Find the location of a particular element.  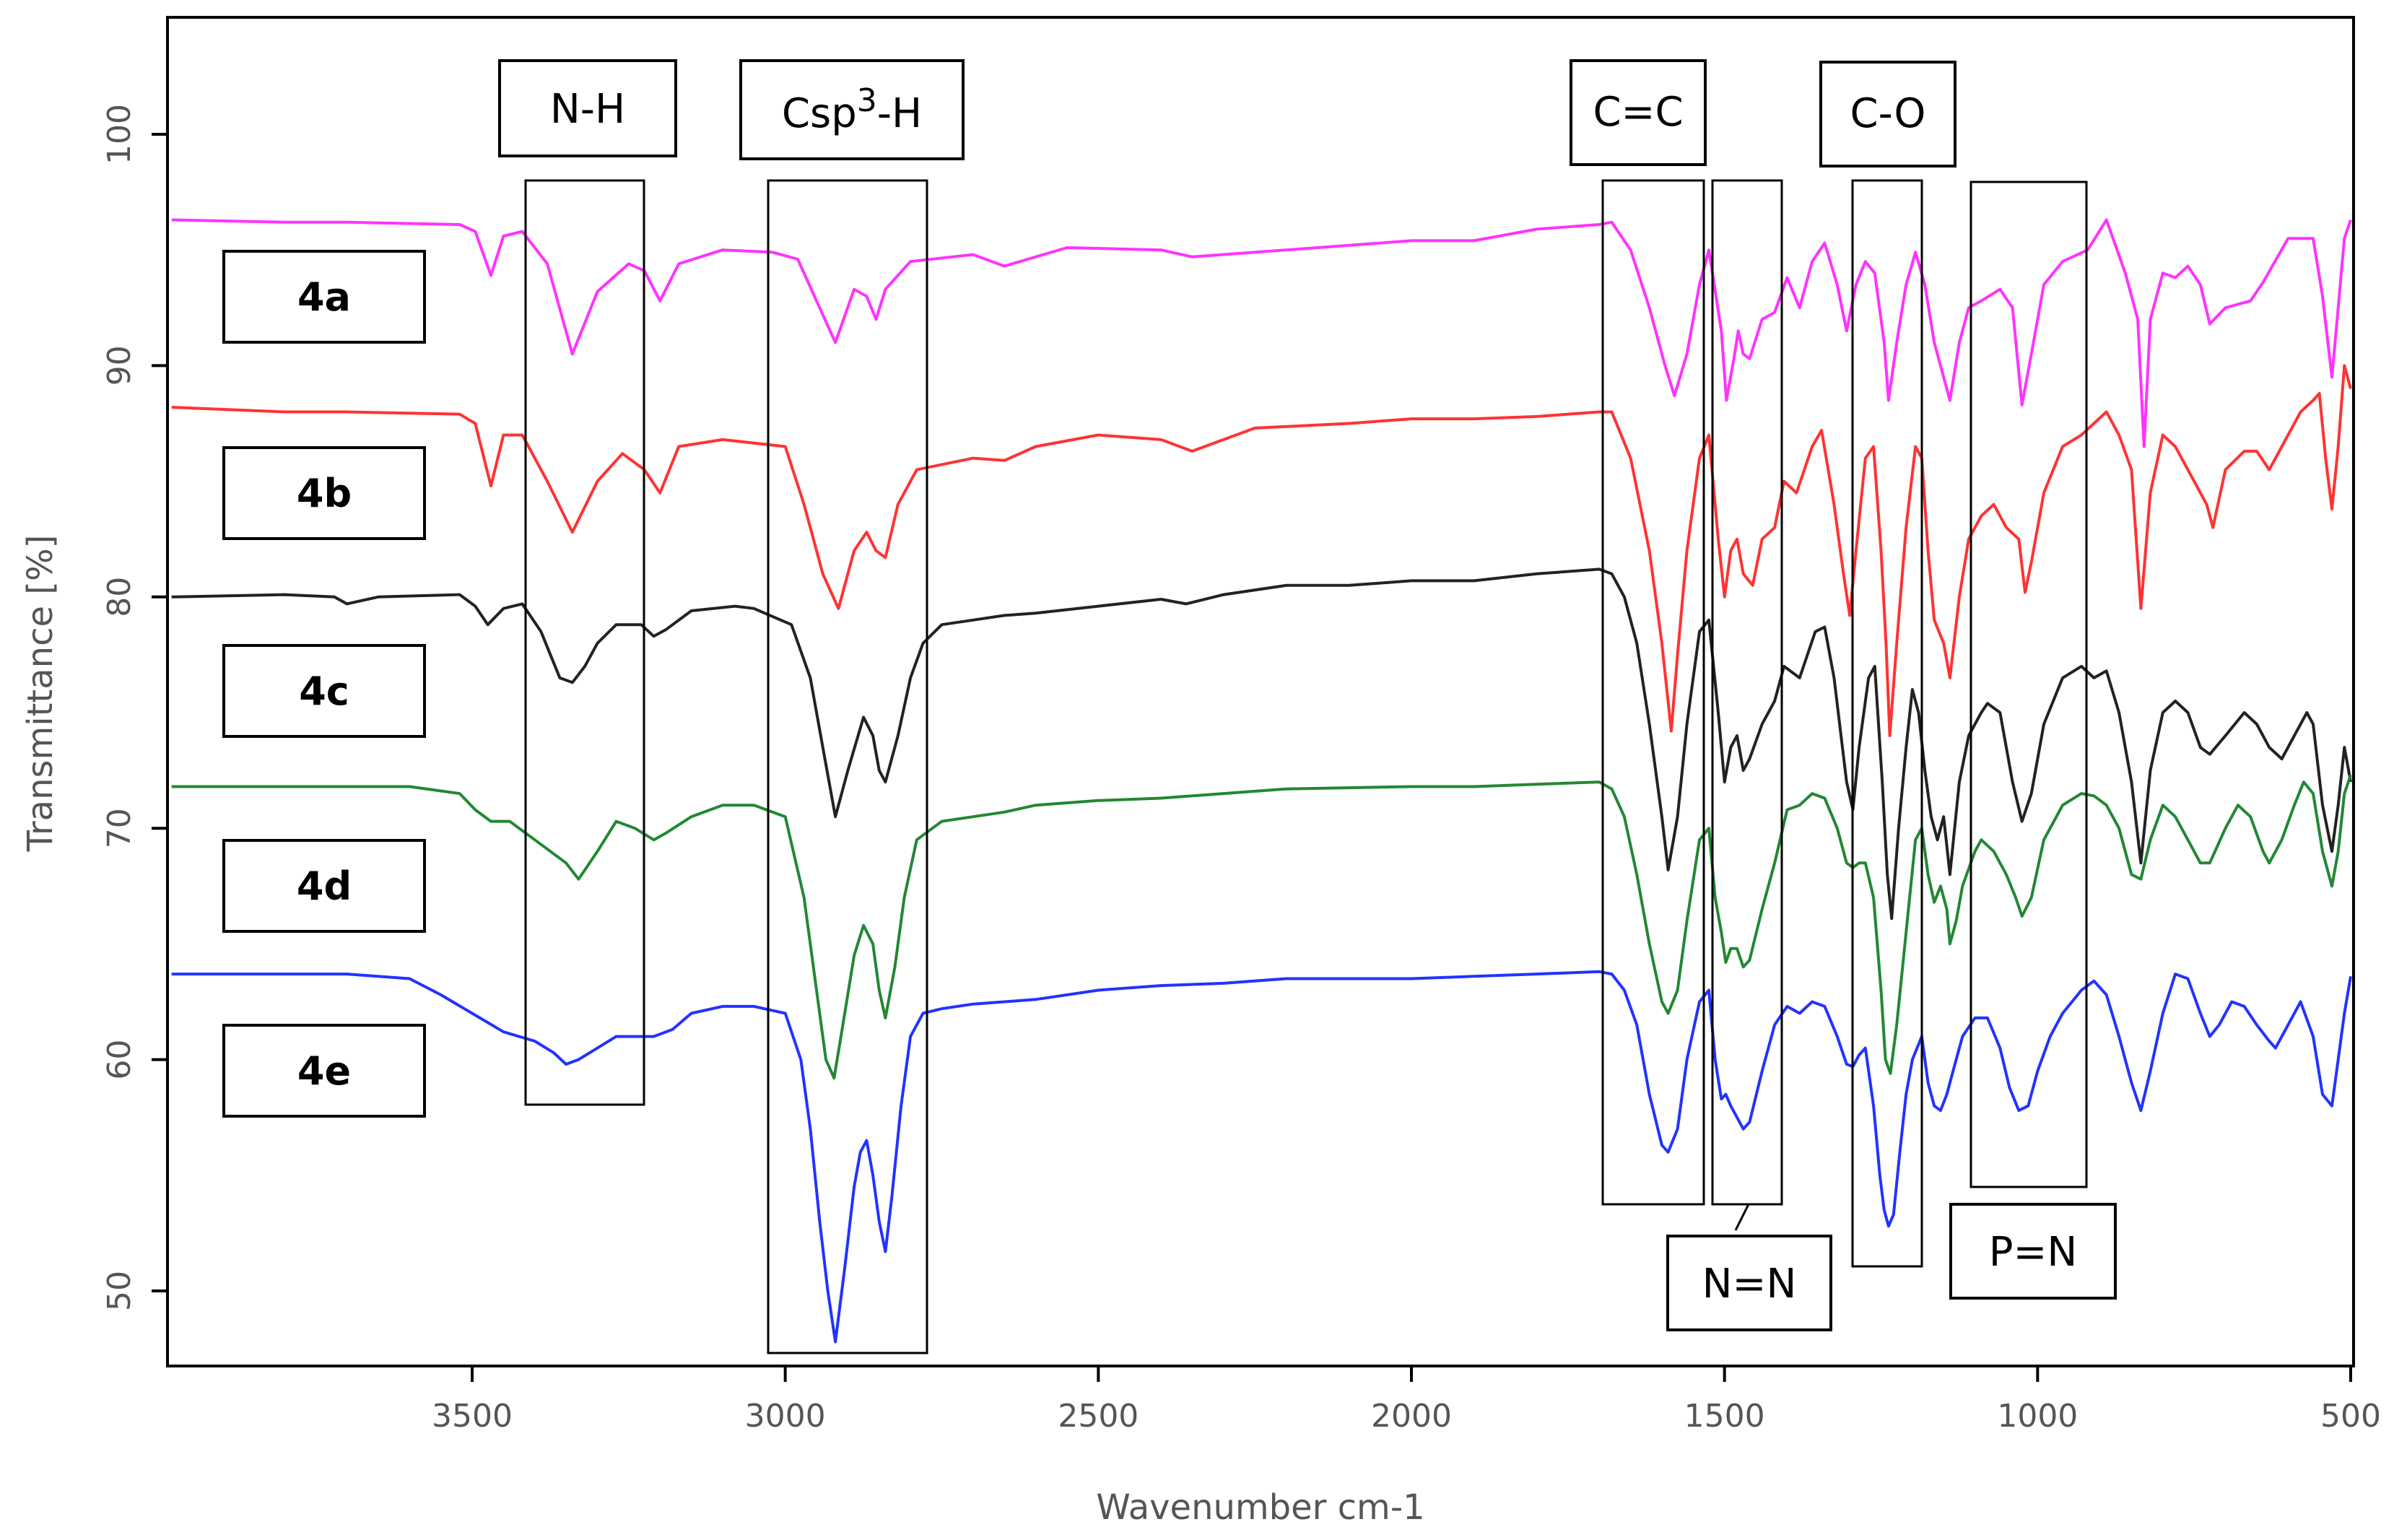

y-tick-label: 80 is located at coordinates (119, 597).